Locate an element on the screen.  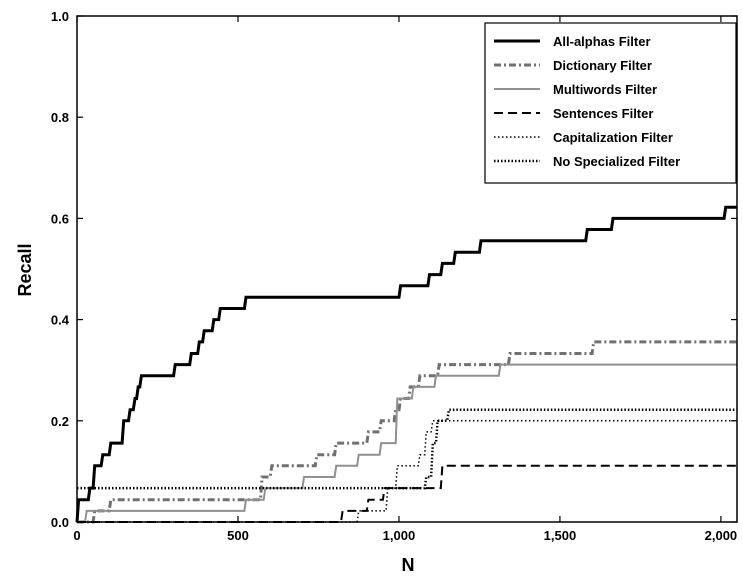
x-tick-label: 2,000 is located at coordinates (721, 535).